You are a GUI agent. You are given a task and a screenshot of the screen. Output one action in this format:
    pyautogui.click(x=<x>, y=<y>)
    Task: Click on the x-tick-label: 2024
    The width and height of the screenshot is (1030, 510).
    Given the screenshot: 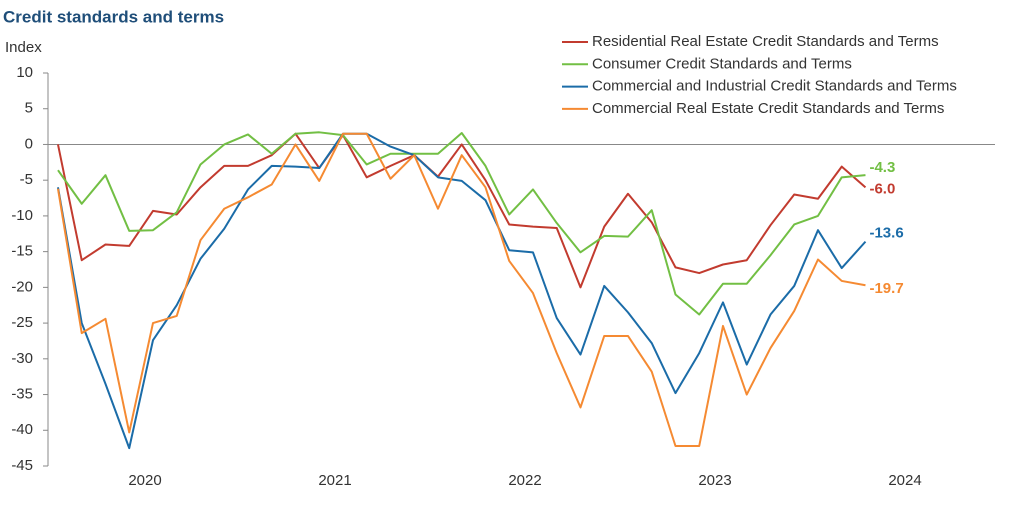 What is the action you would take?
    pyautogui.click(x=904, y=480)
    